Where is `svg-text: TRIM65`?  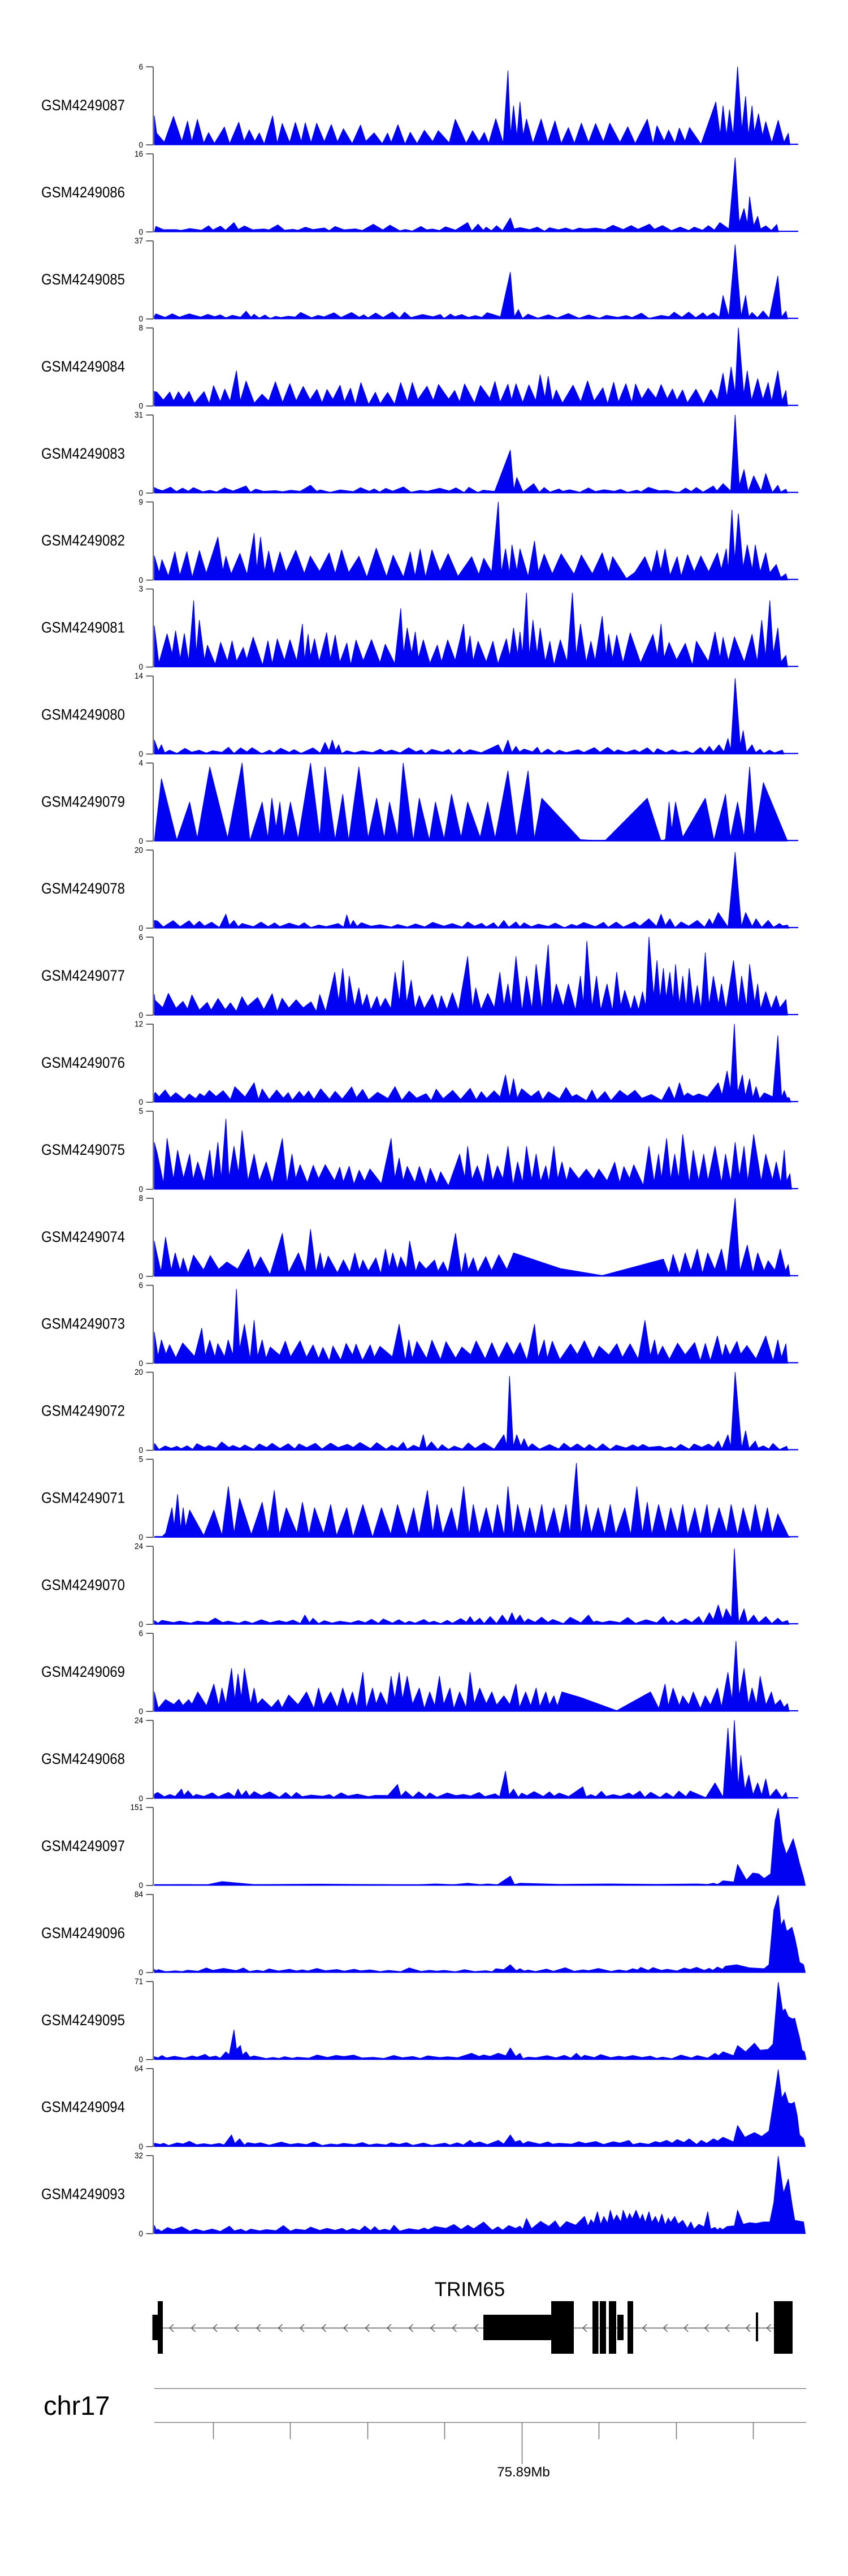
svg-text: TRIM65 is located at coordinates (470, 2290).